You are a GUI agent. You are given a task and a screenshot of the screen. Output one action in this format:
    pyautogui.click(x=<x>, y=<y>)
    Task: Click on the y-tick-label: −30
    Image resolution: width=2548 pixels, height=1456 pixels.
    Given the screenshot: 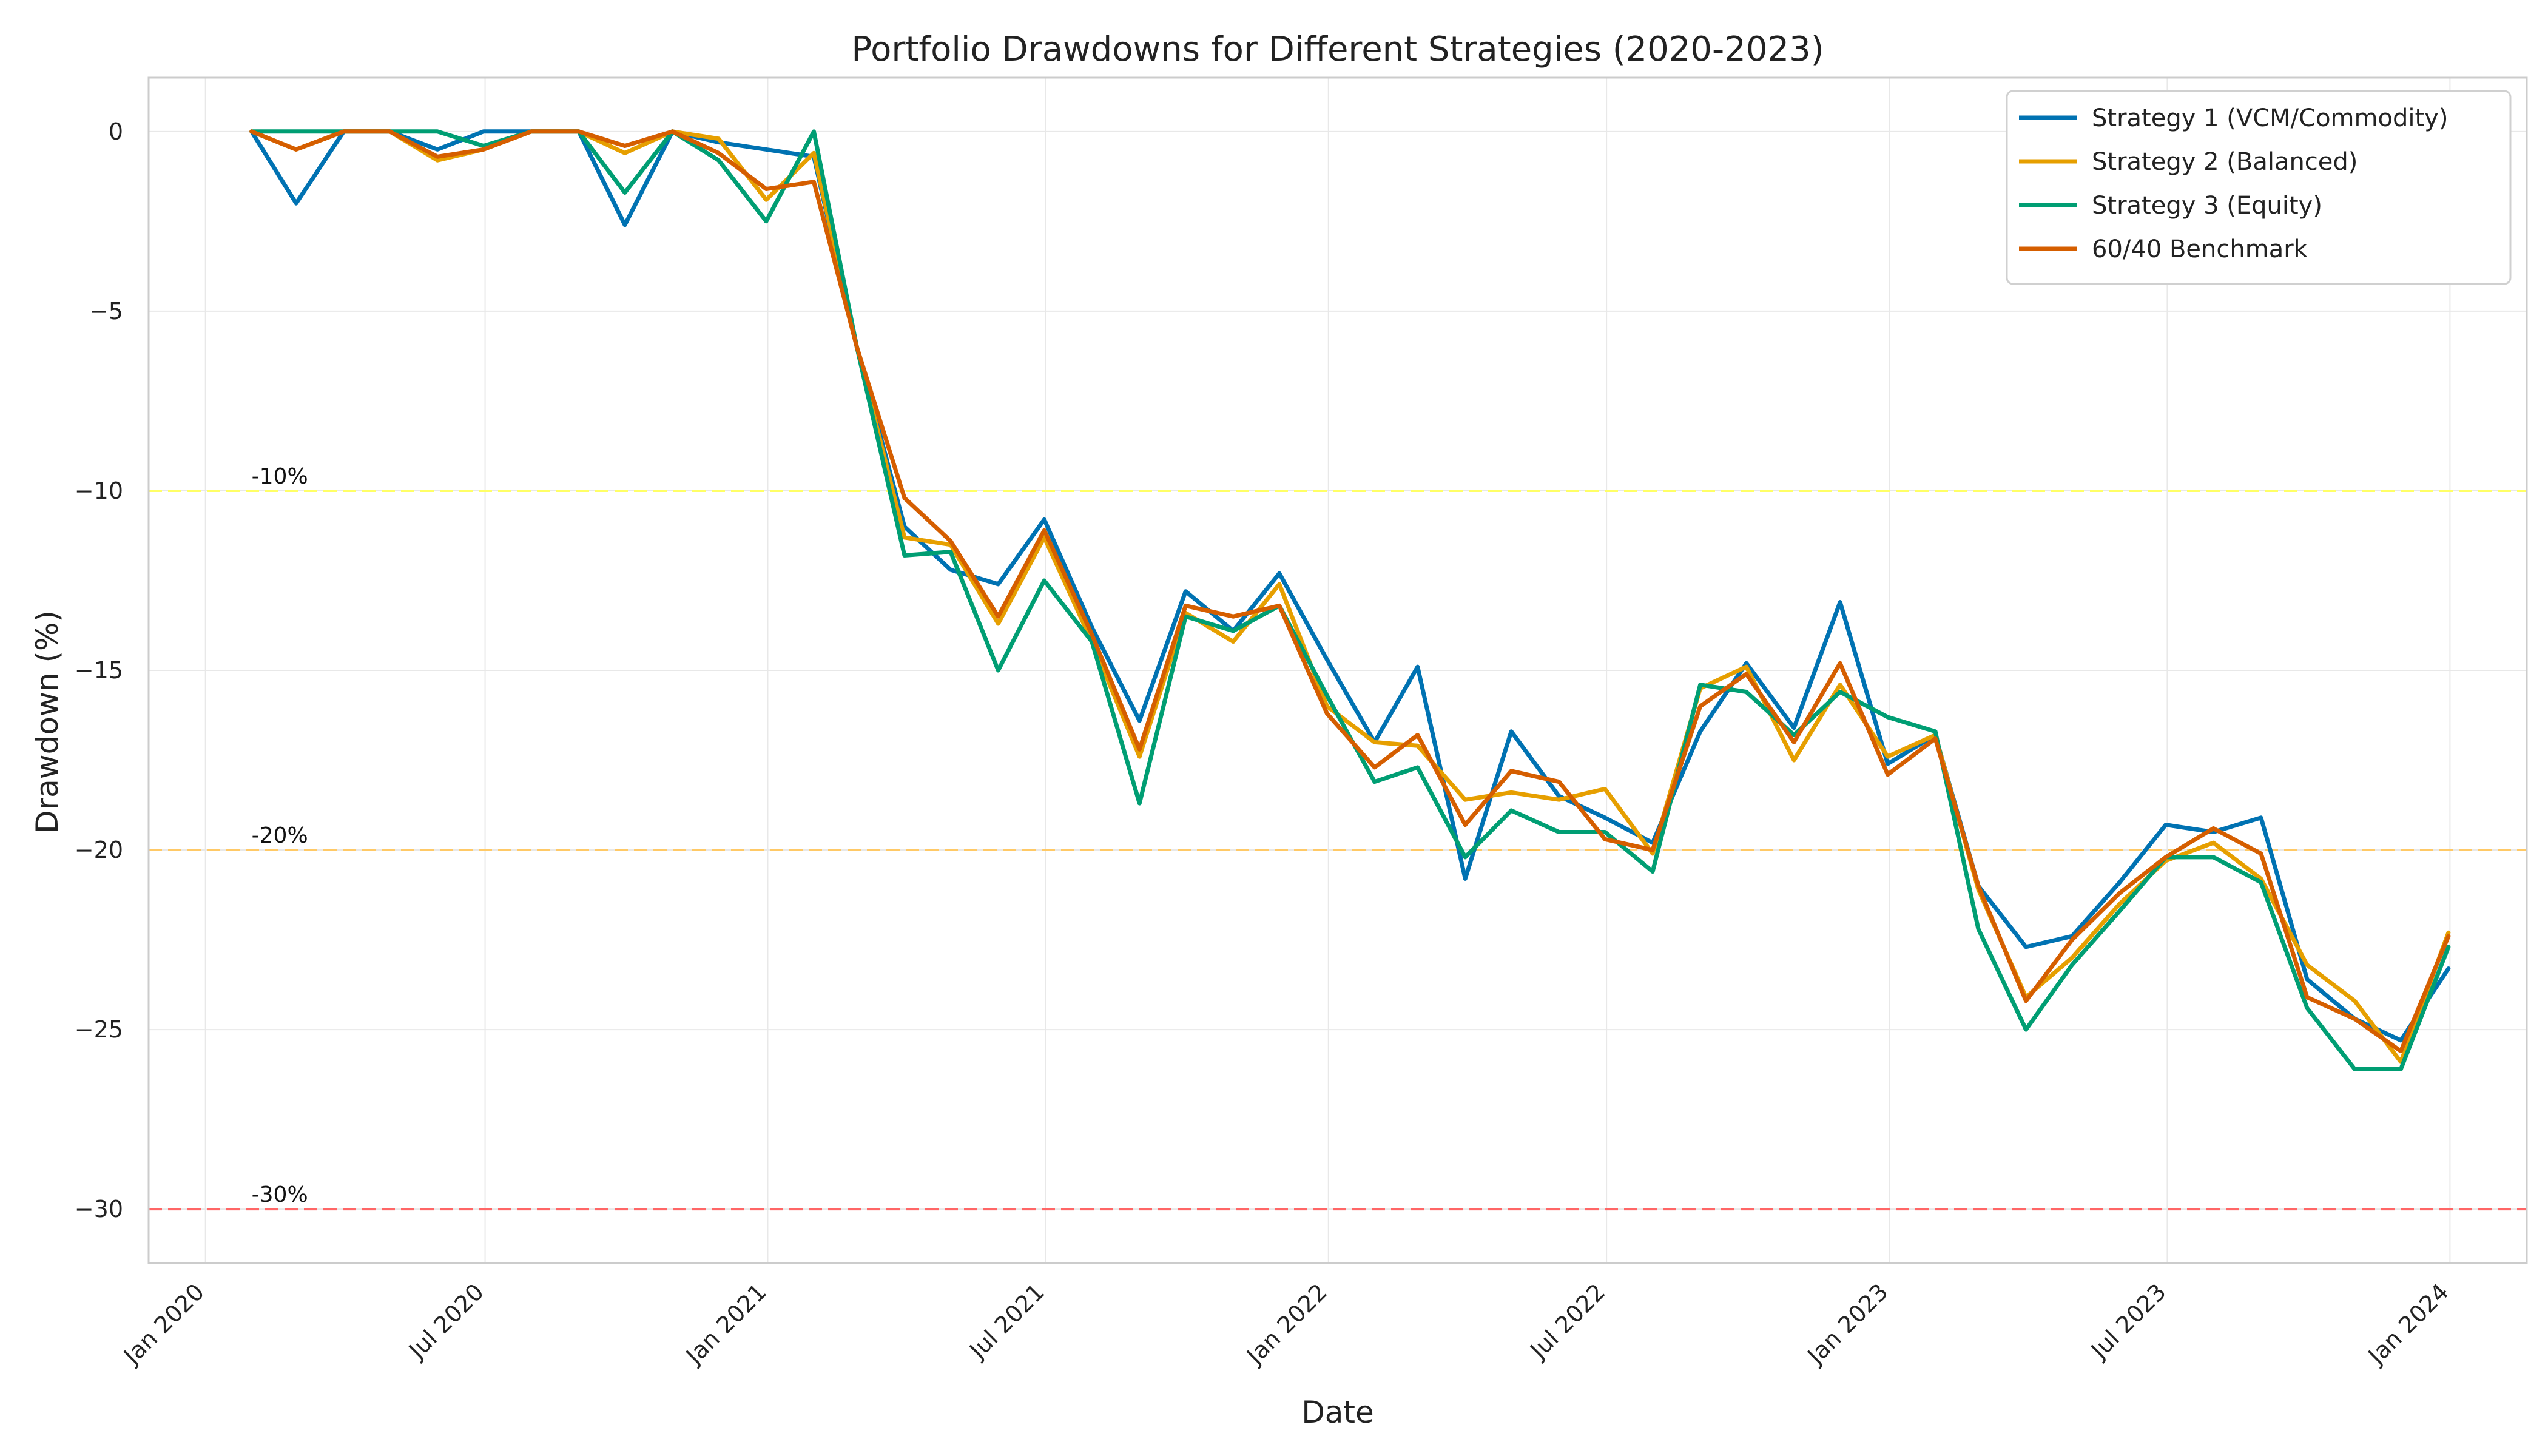 What is the action you would take?
    pyautogui.click(x=99, y=1209)
    